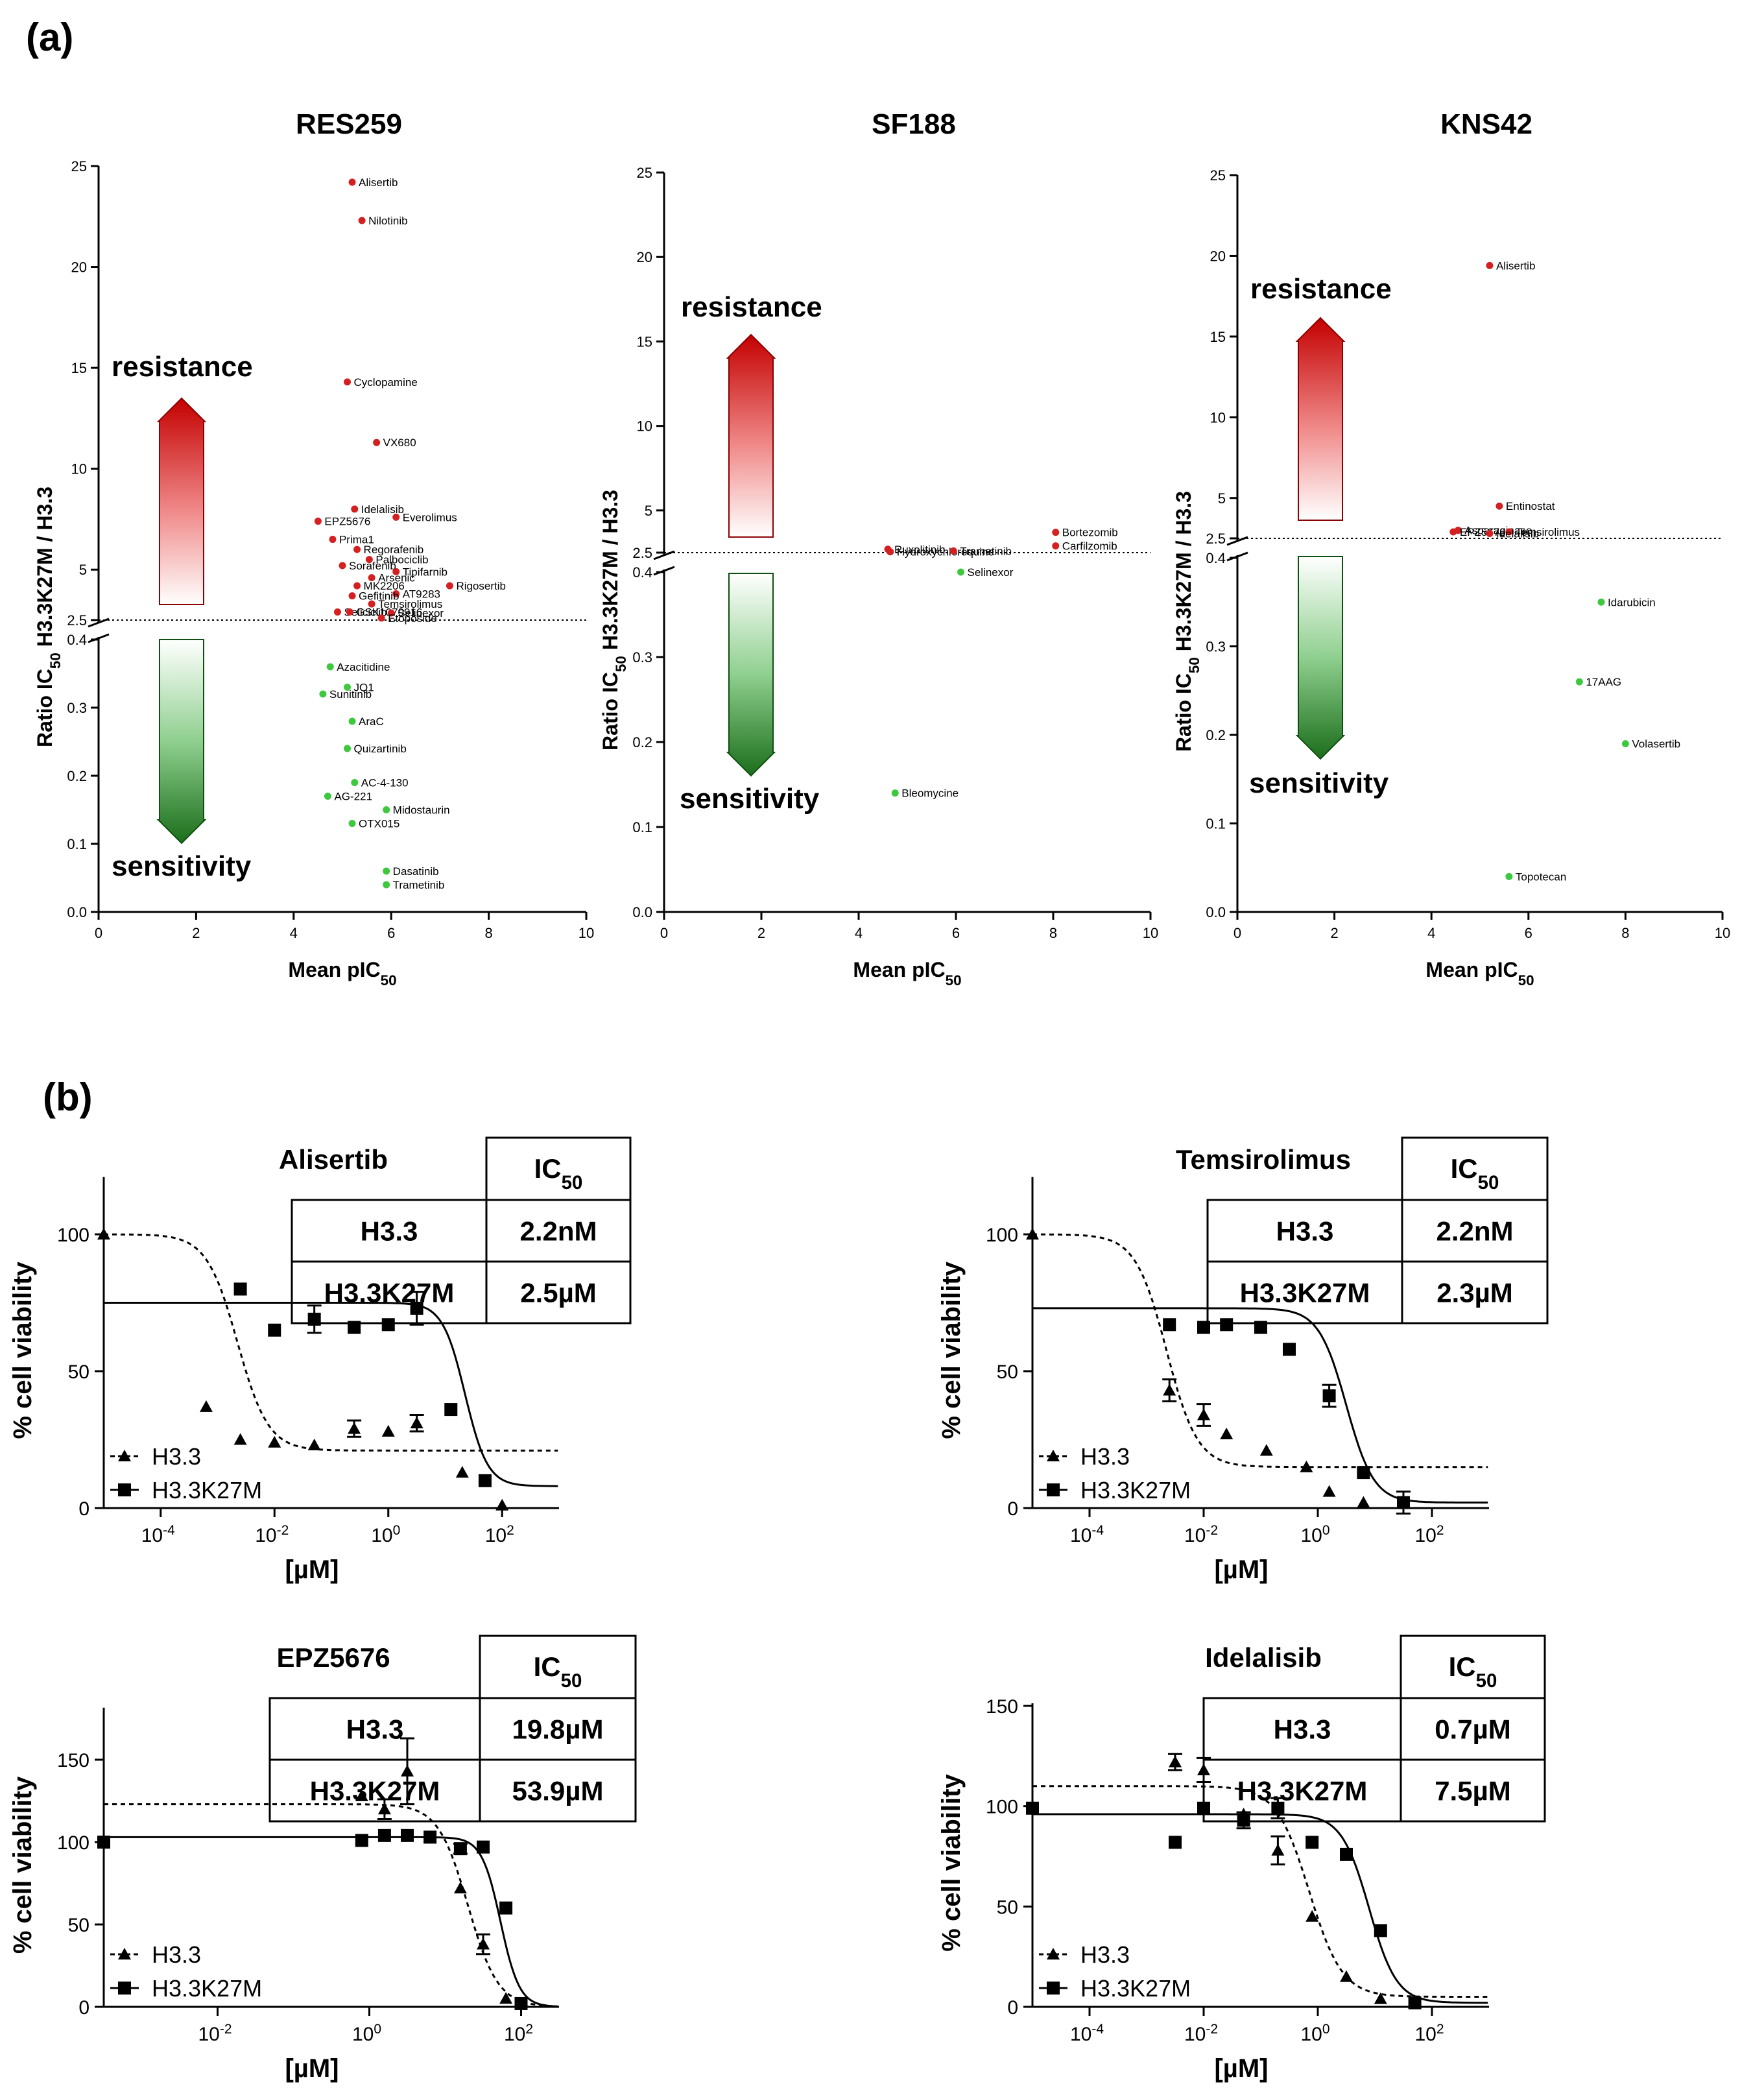 The image size is (1764, 2097). What do you see at coordinates (99, 638) in the screenshot?
I see `axis-break-mark` at bounding box center [99, 638].